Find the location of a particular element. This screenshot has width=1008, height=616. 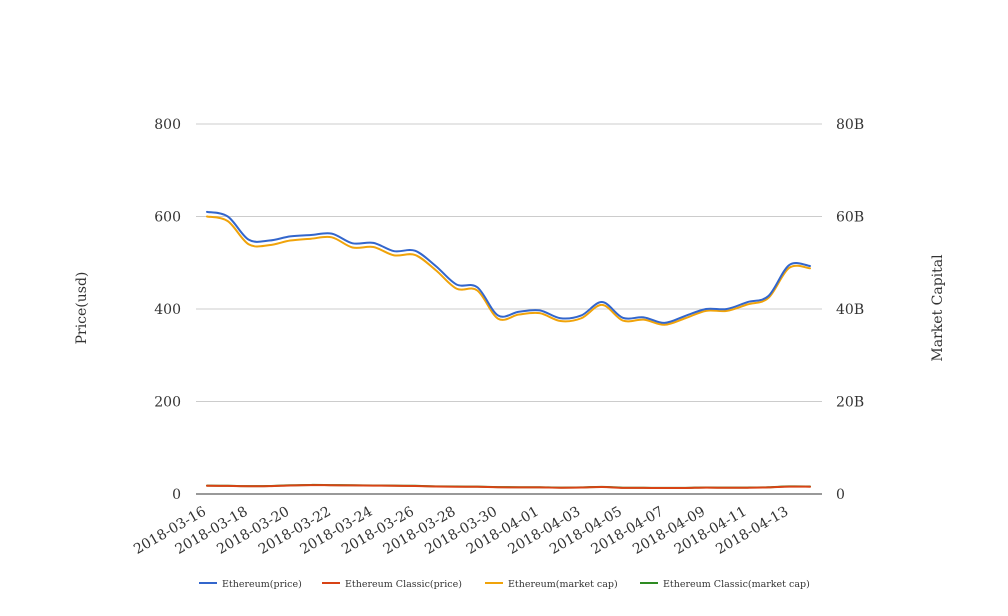

left-axis-ticks: 0 200 400 600 800 is located at coordinates (167, 310).